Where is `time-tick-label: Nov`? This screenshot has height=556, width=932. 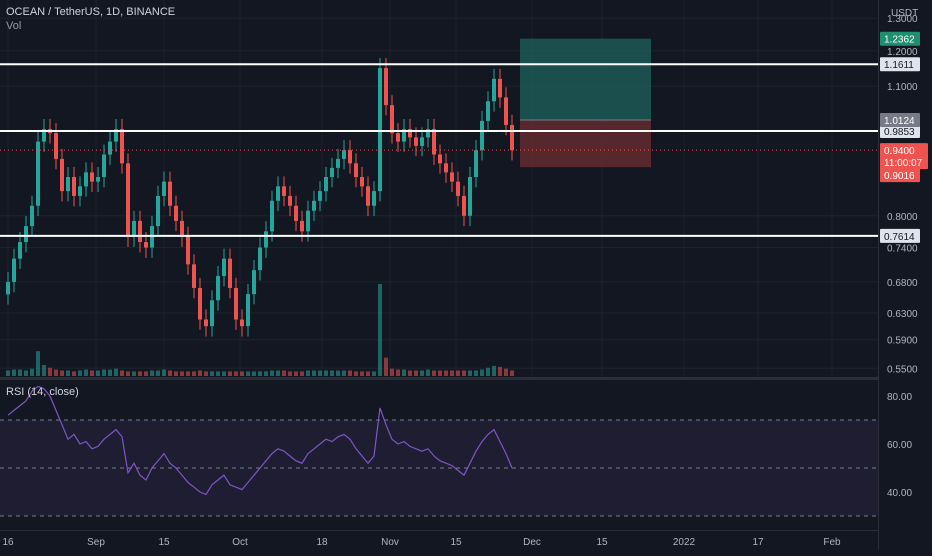
time-tick-label: Nov is located at coordinates (390, 542).